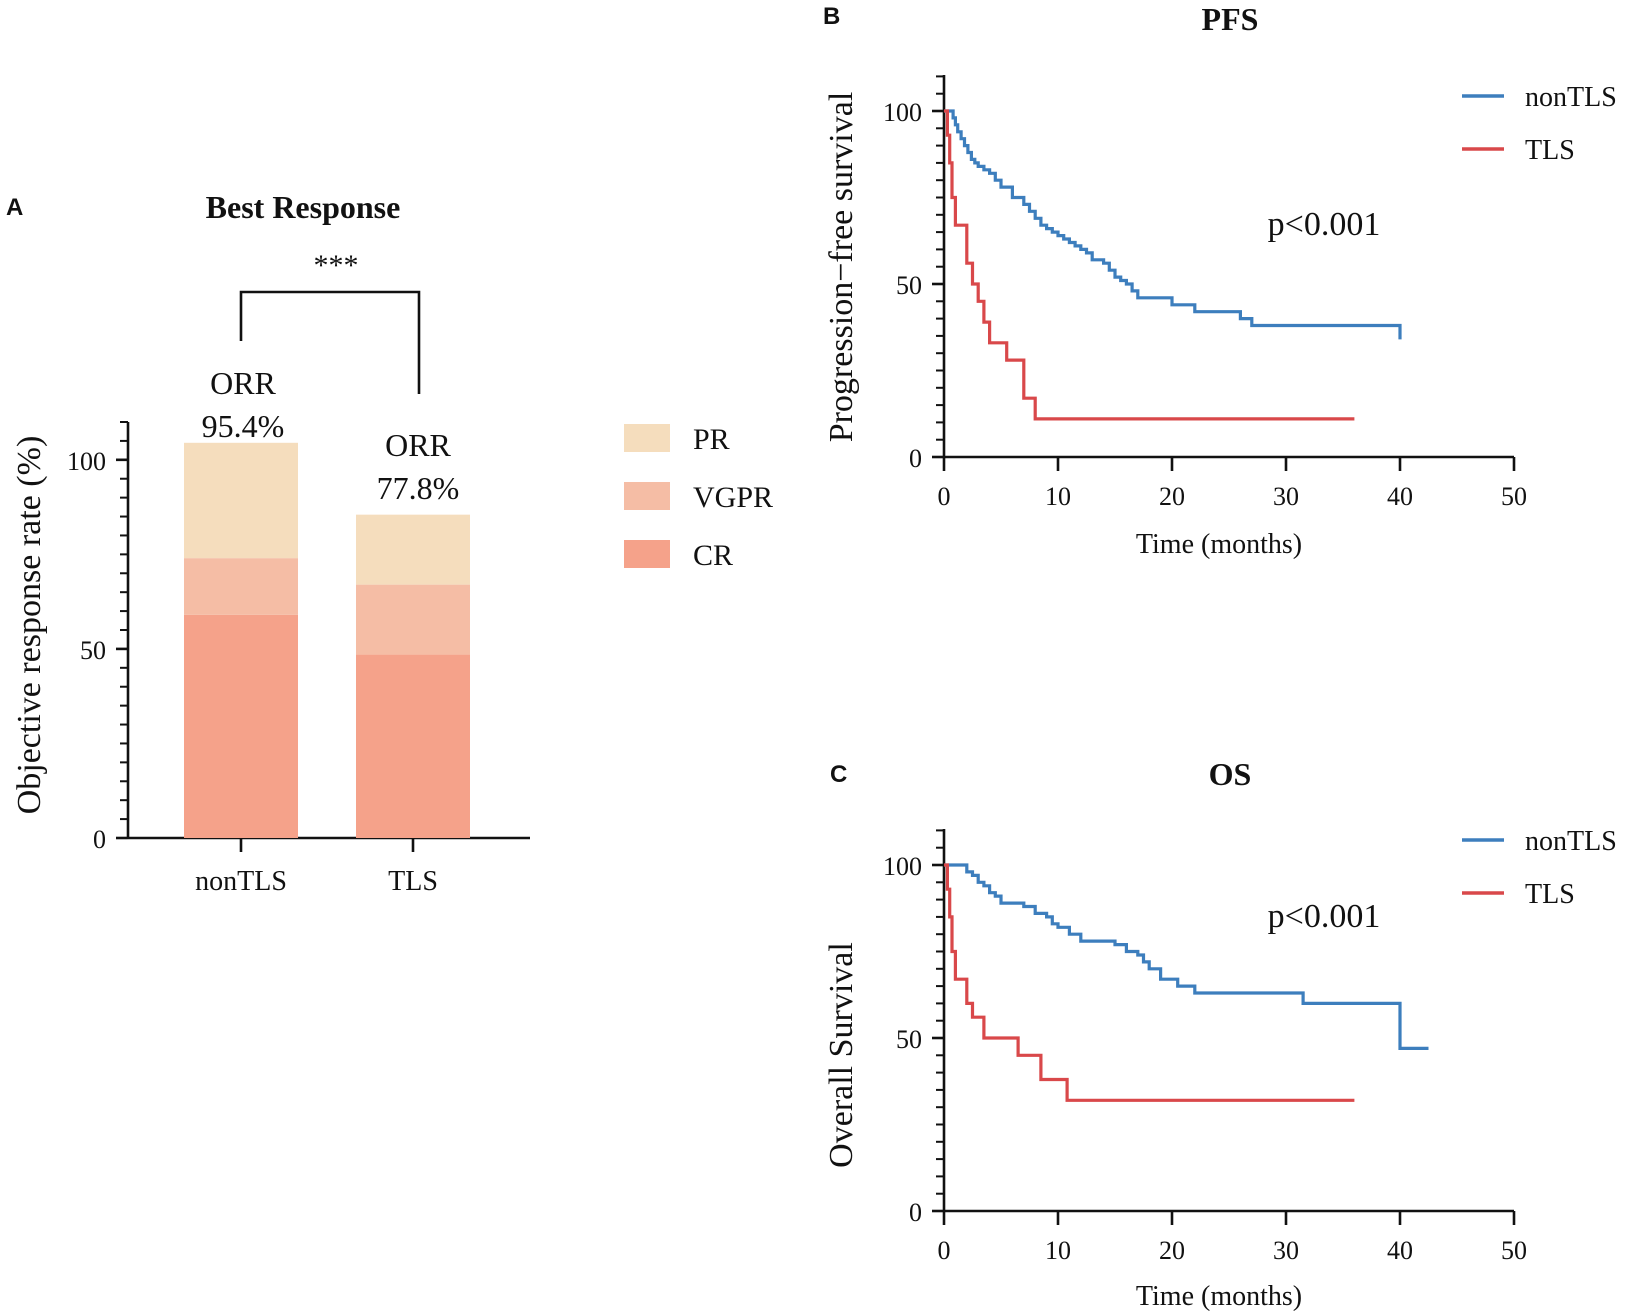 This screenshot has height=1311, width=1626. I want to click on y-axis-label: Objective response rate (%), so click(29, 625).